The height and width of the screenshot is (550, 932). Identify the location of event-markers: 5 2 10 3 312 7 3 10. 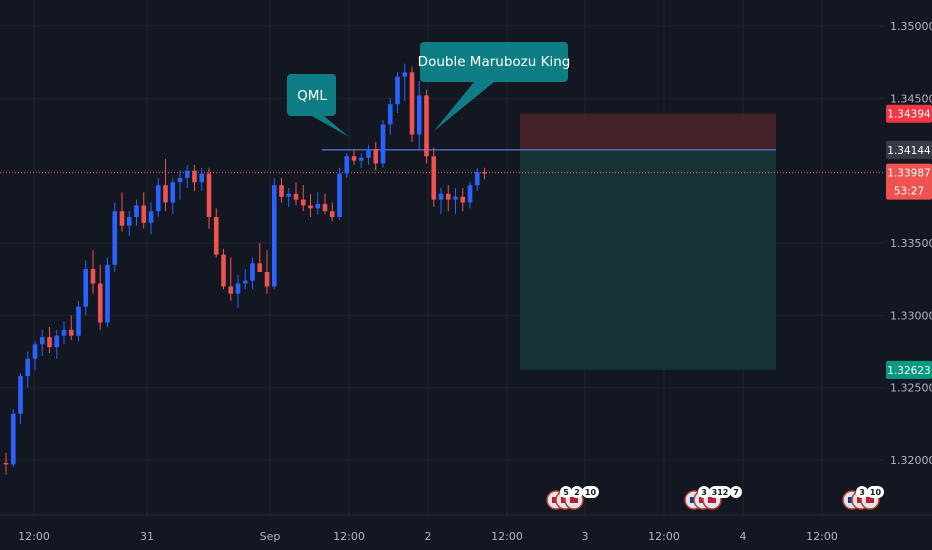
(715, 498).